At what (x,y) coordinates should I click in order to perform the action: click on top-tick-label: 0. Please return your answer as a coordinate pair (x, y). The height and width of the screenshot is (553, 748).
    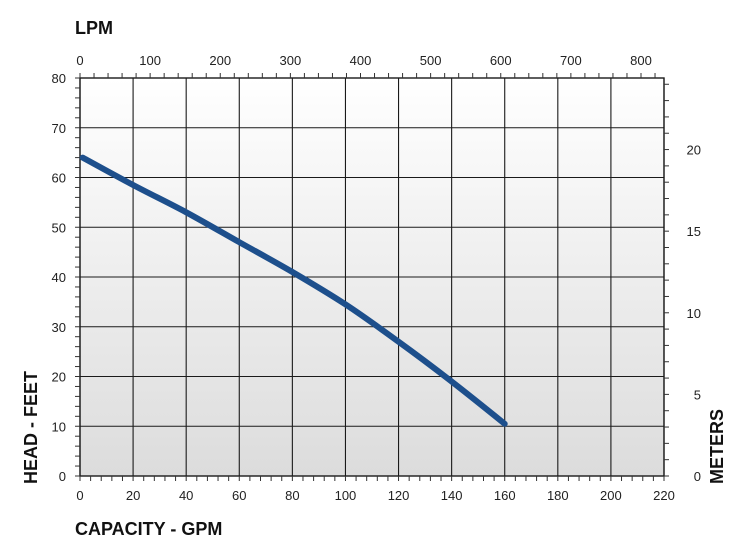
    Looking at the image, I should click on (79, 60).